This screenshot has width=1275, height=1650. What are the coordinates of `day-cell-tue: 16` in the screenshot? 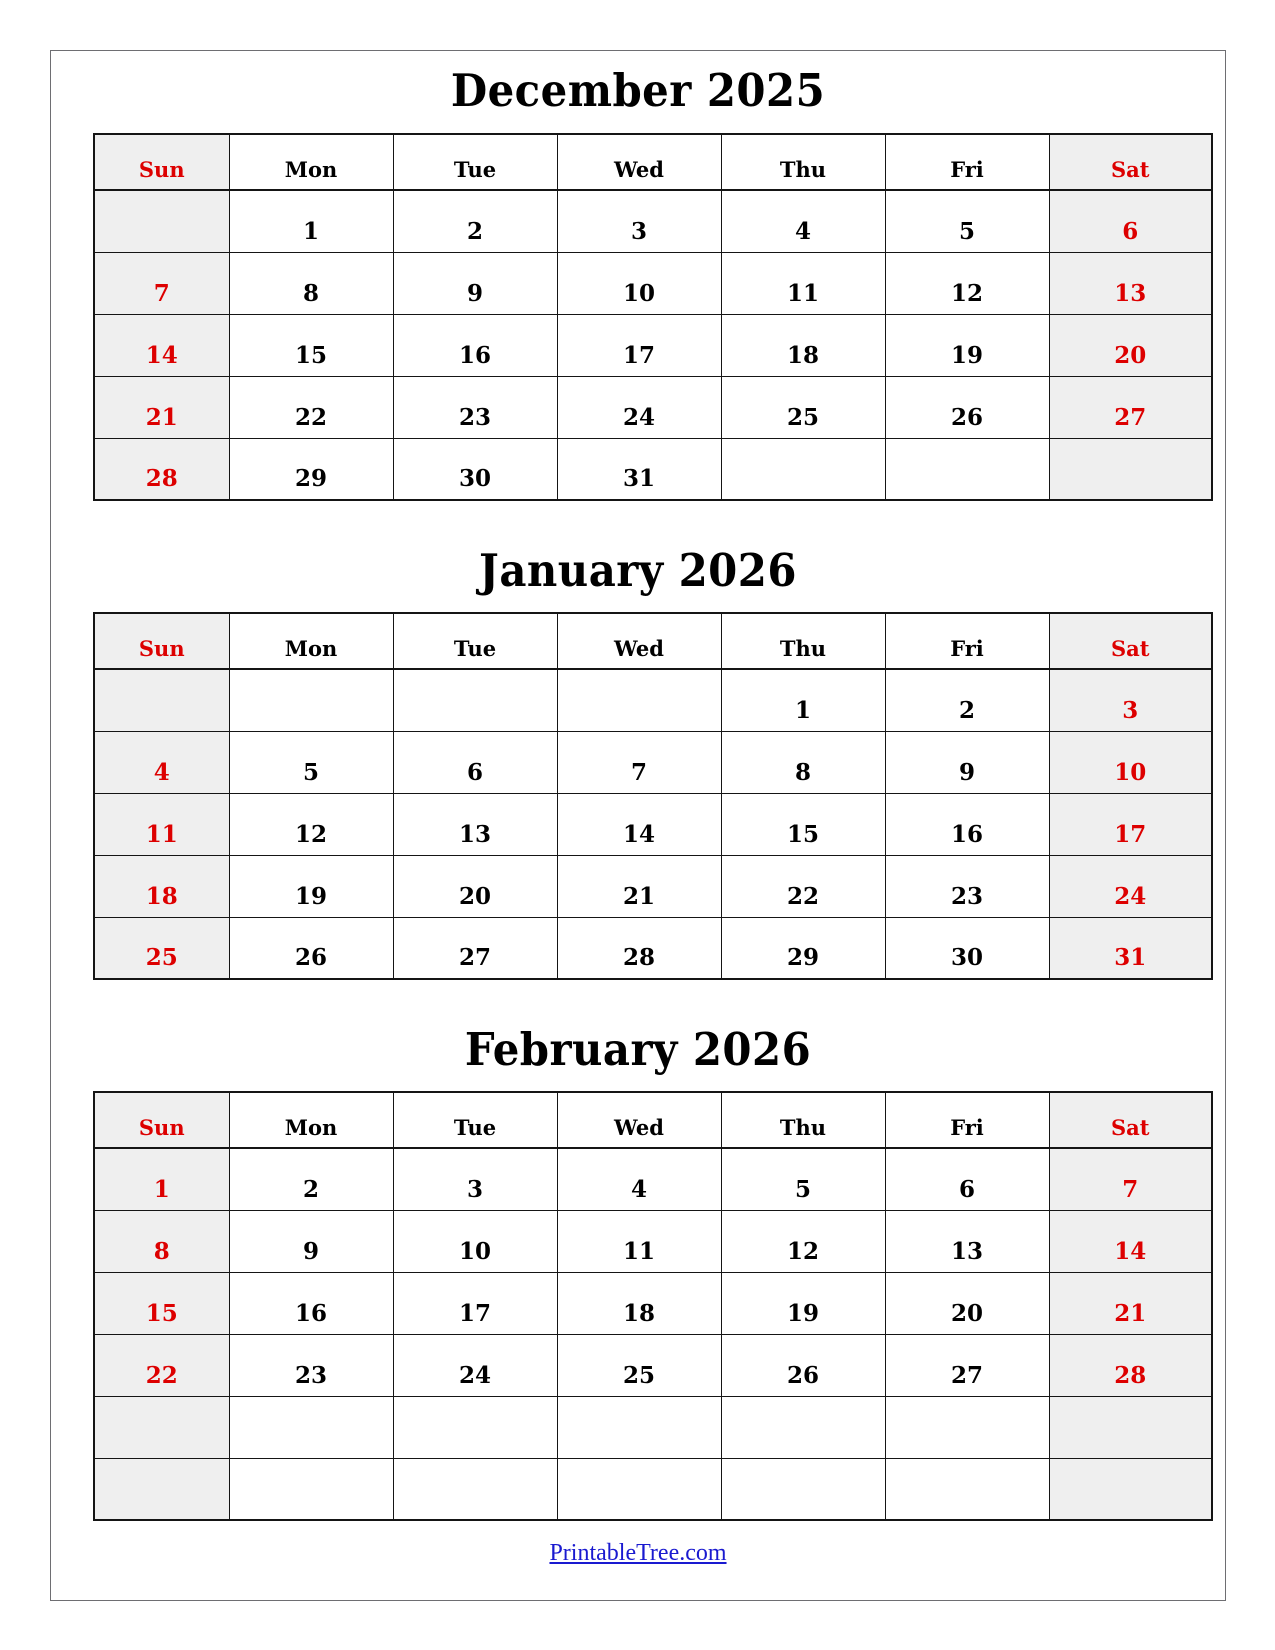 It's located at (475, 345).